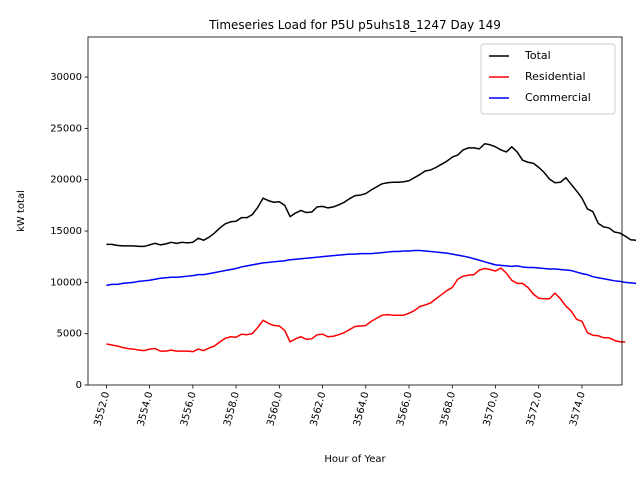 This screenshot has height=480, width=640. What do you see at coordinates (355, 459) in the screenshot?
I see `x-axis-label: Hour of Year` at bounding box center [355, 459].